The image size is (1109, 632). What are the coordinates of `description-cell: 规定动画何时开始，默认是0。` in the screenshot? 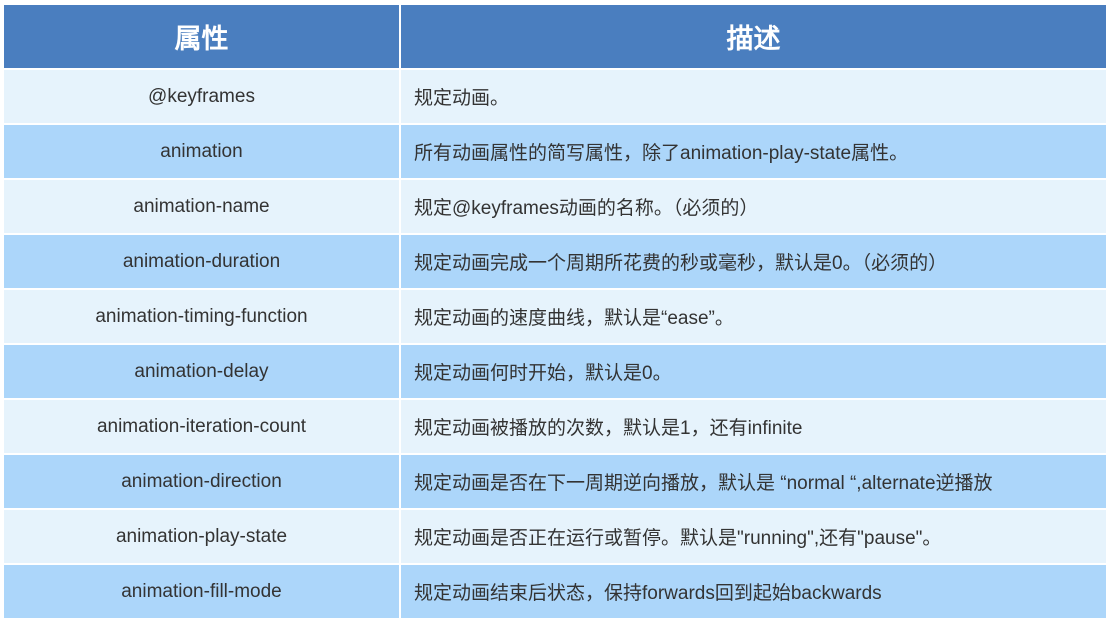 It's located at (753, 371).